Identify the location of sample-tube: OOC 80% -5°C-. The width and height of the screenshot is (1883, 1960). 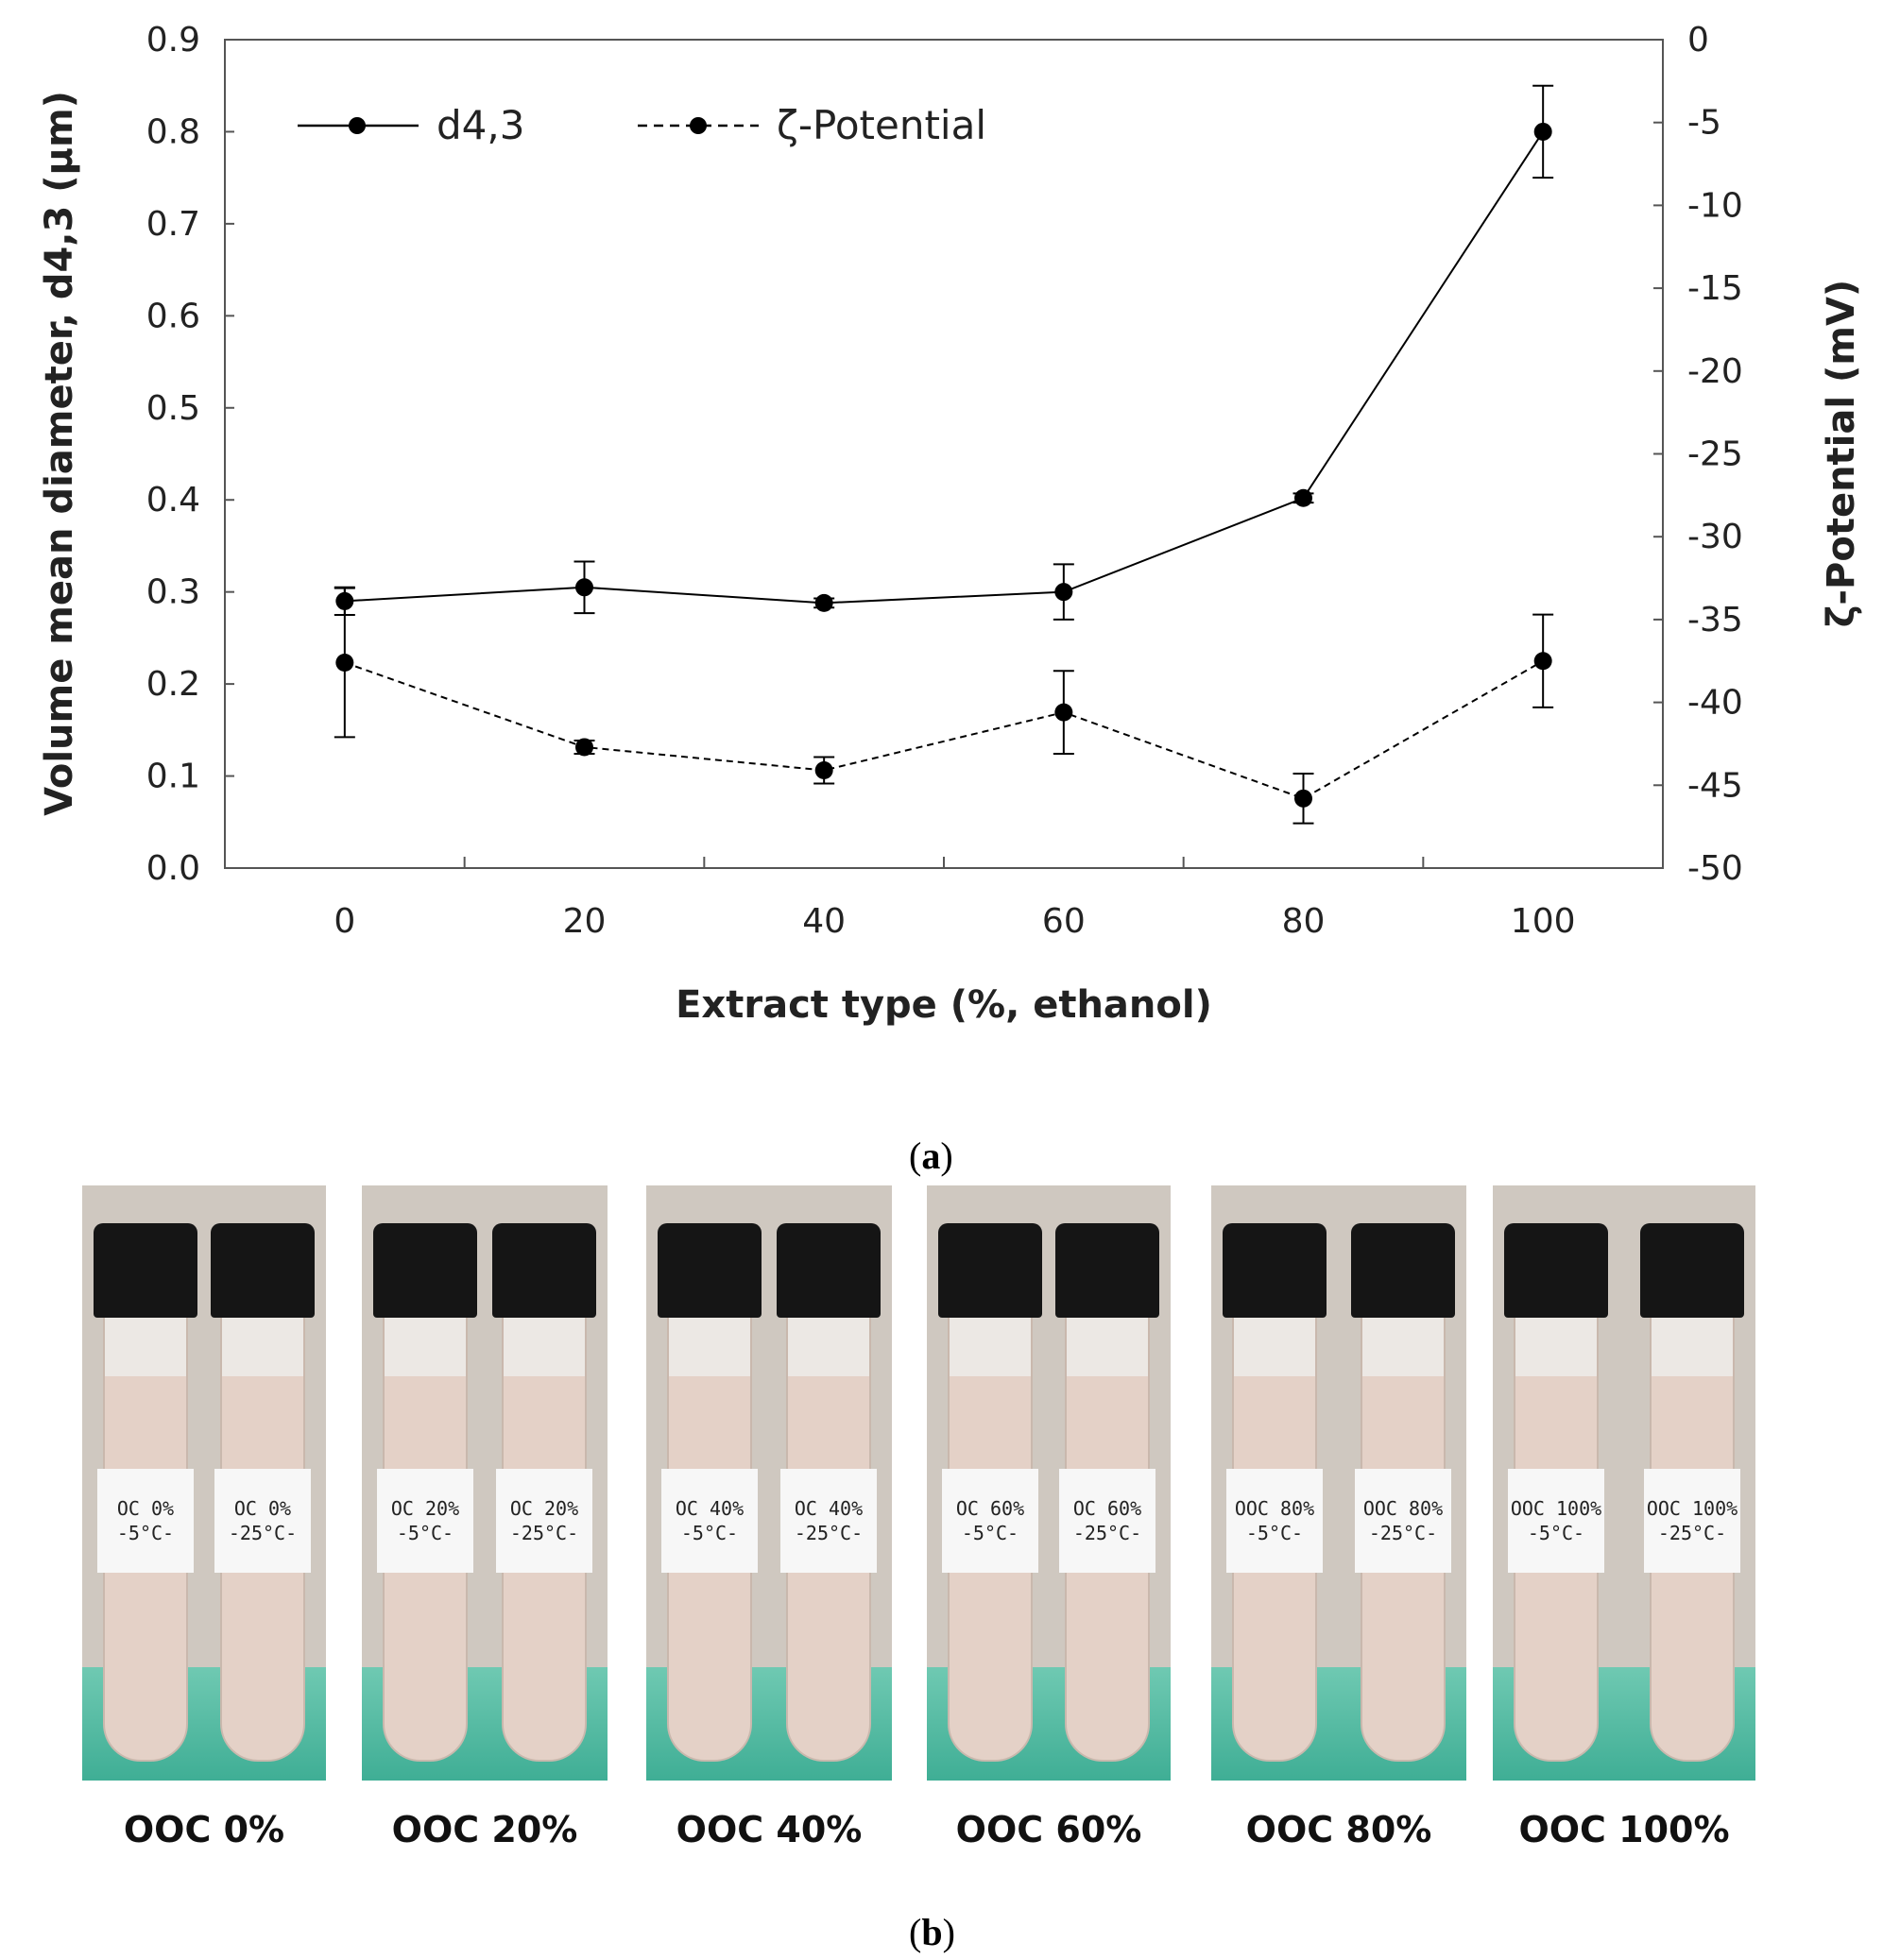
(1275, 1492).